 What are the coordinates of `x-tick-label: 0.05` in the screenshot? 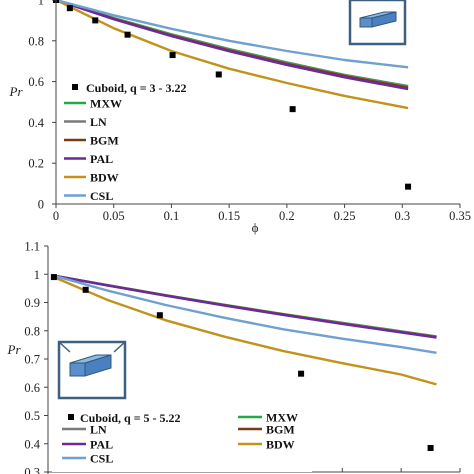 It's located at (114, 216).